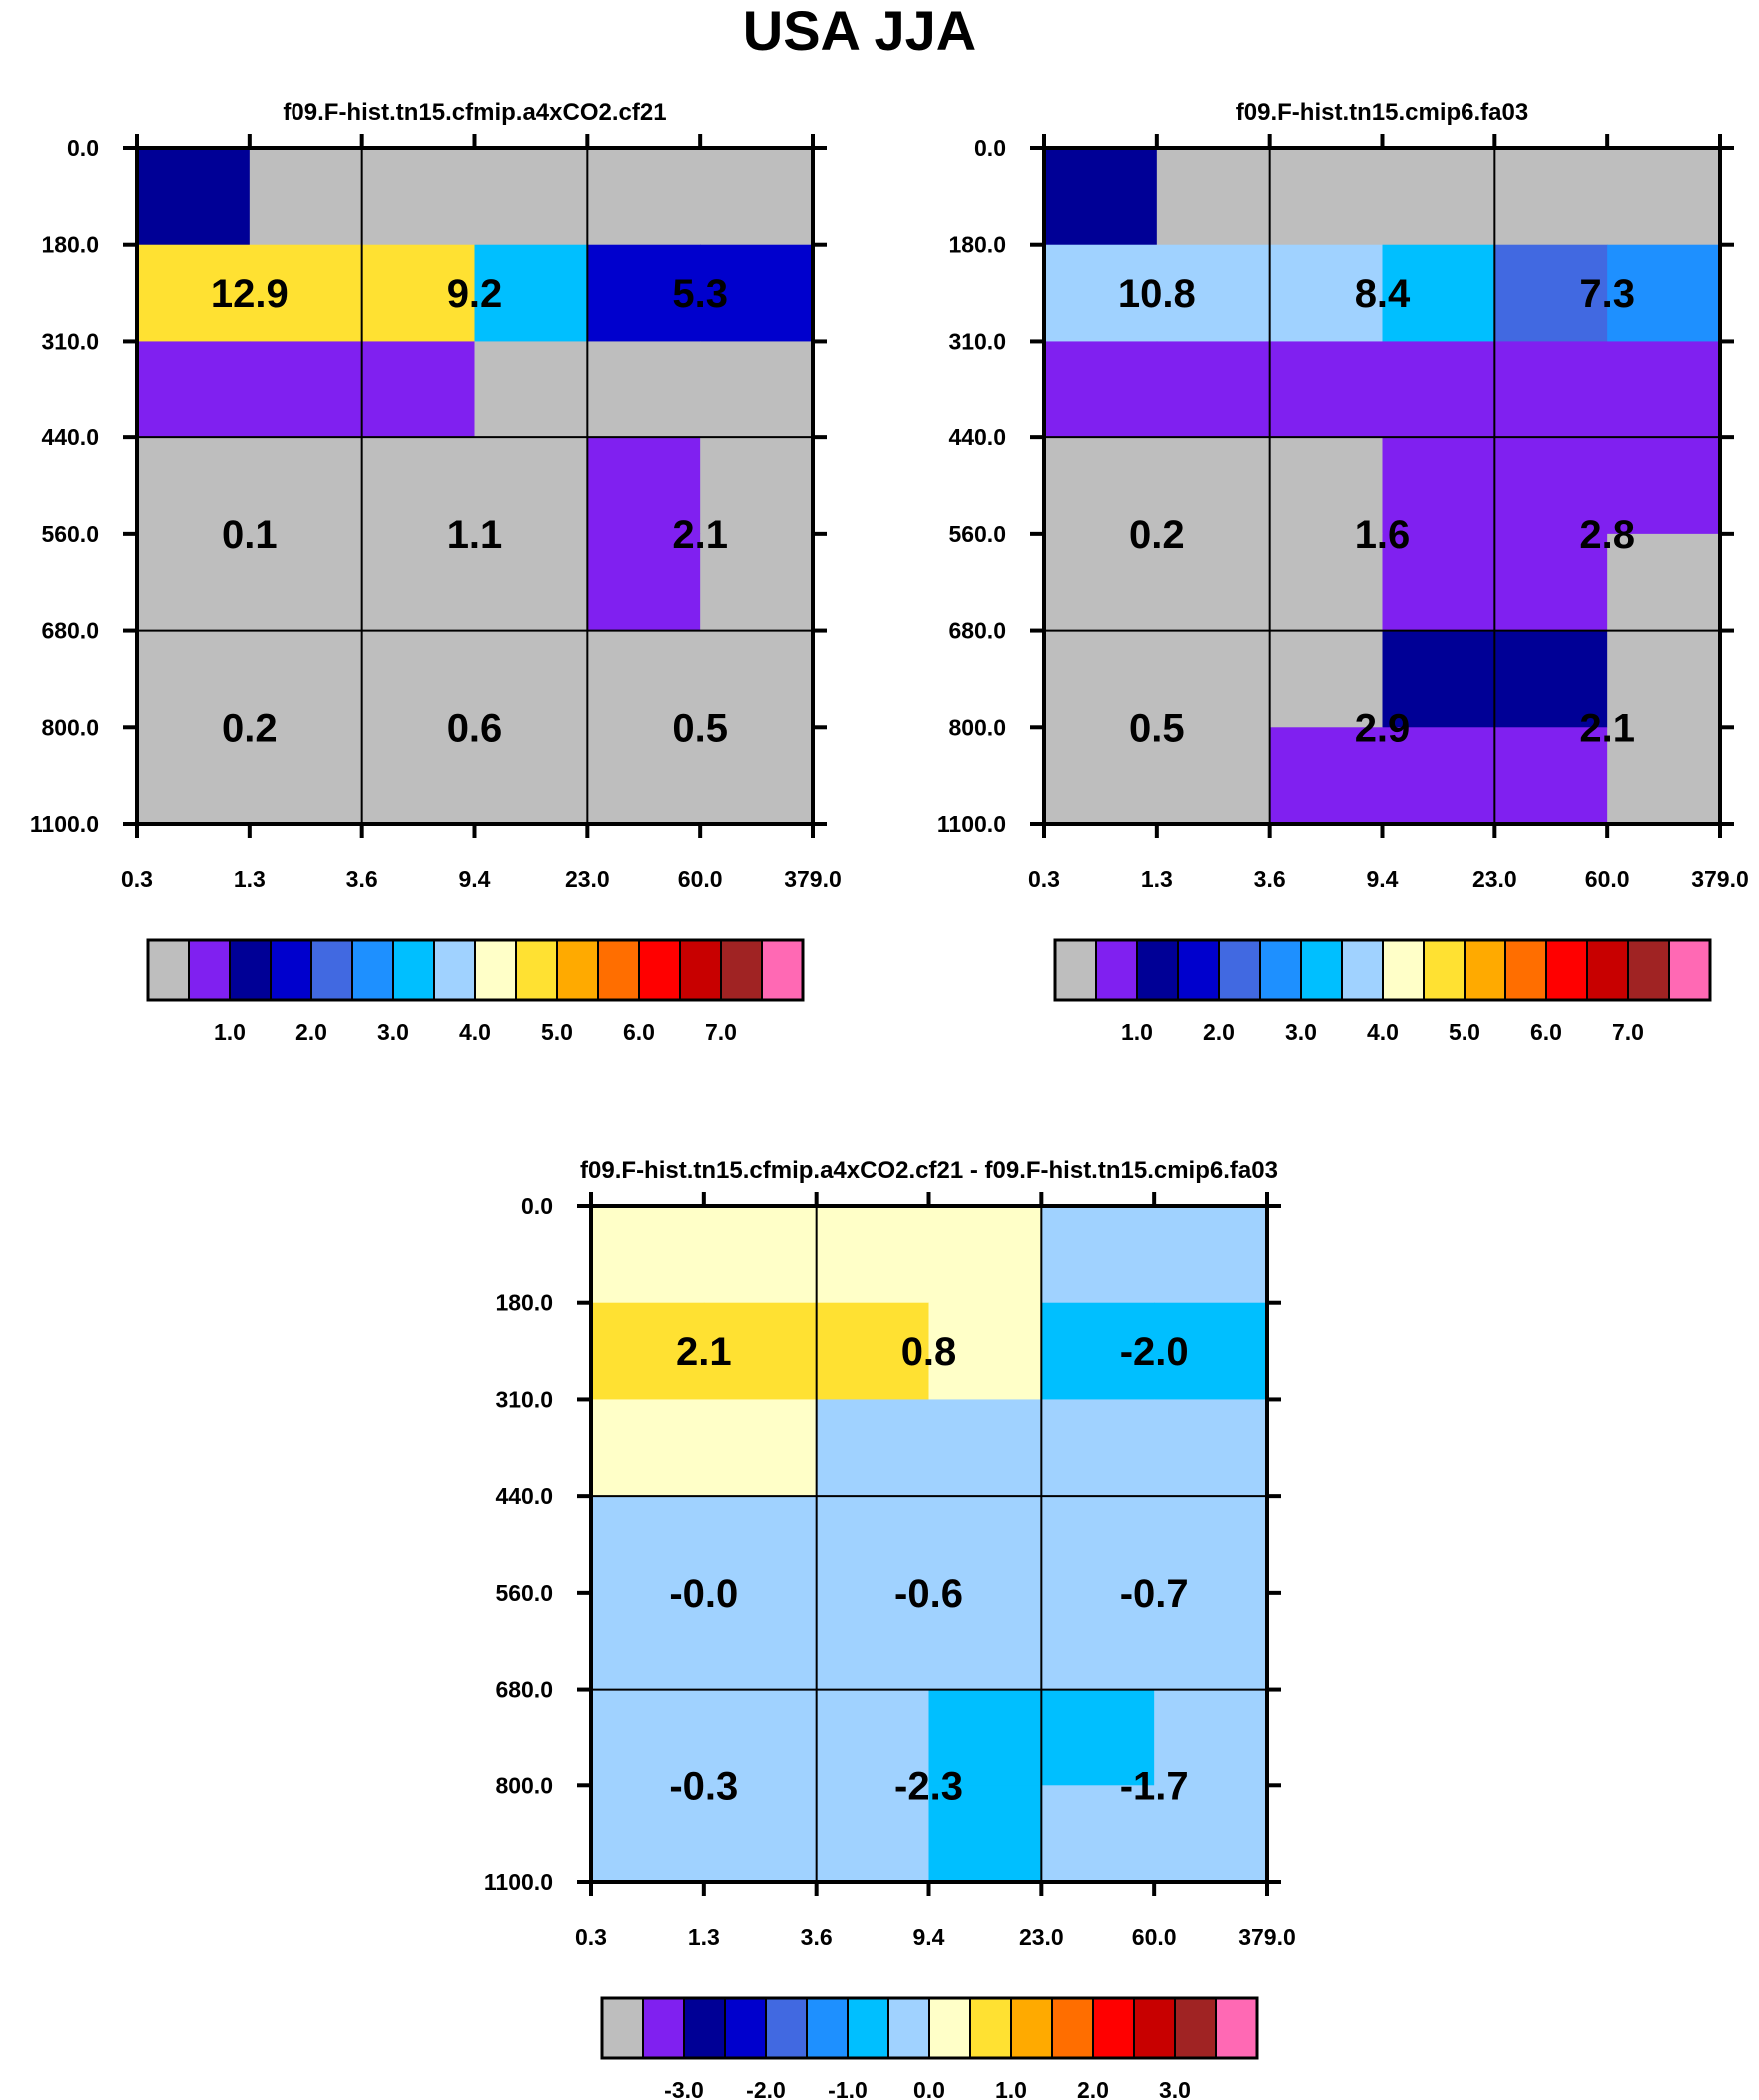  What do you see at coordinates (524, 1303) in the screenshot?
I see `y-tick-label: 180.0` at bounding box center [524, 1303].